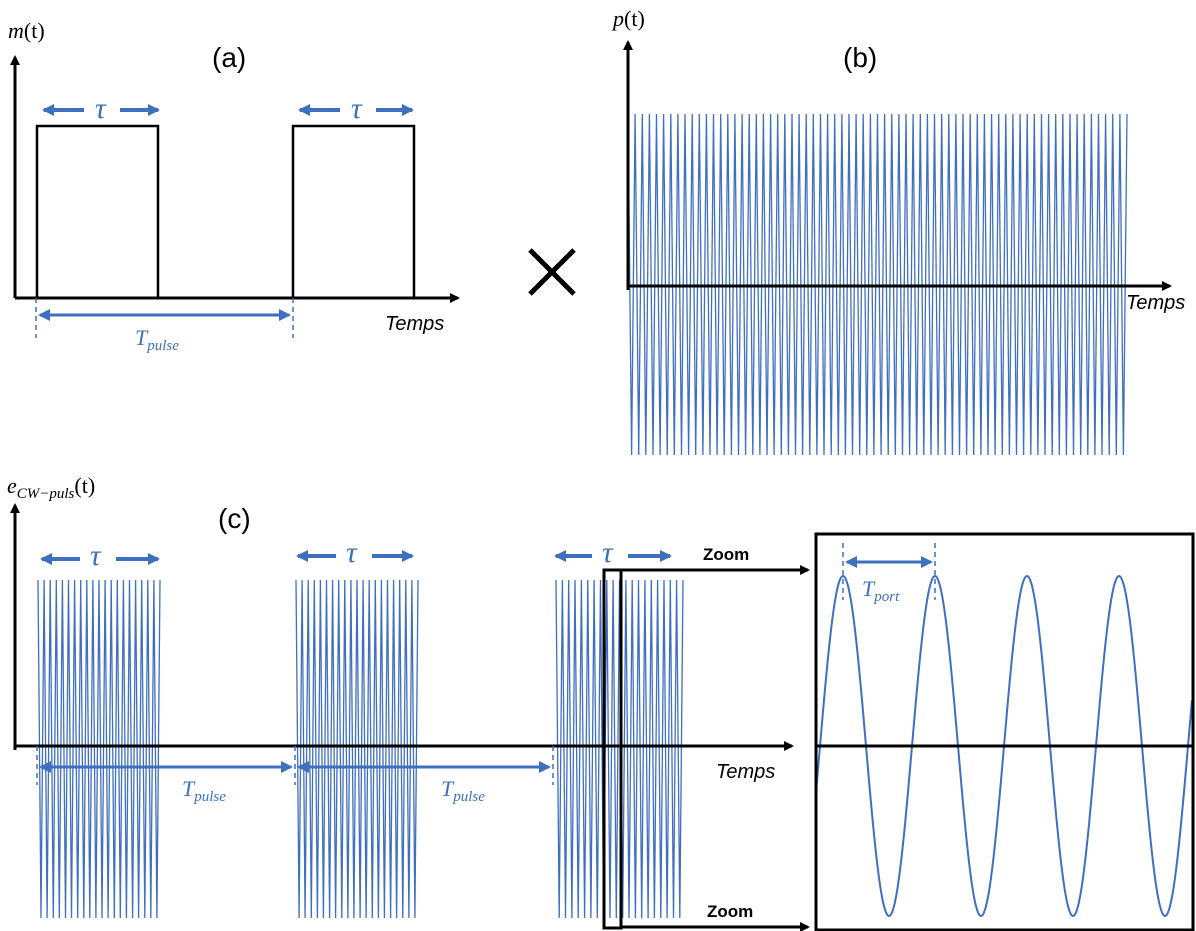  Describe the element at coordinates (96, 555) in the screenshot. I see `panel-c-tau-label-1: τ` at that location.